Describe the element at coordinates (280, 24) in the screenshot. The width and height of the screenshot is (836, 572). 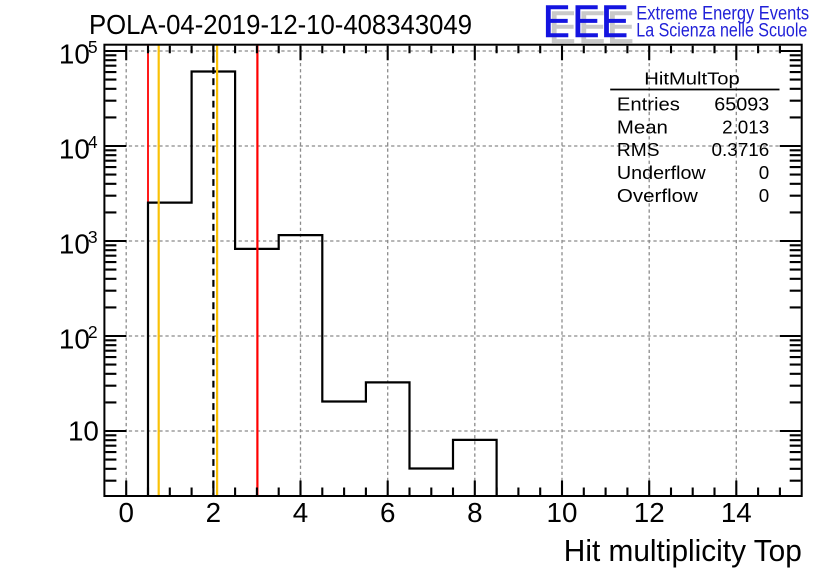
I see `svg-text: POLA-04-2019-12-10-408343049` at that location.